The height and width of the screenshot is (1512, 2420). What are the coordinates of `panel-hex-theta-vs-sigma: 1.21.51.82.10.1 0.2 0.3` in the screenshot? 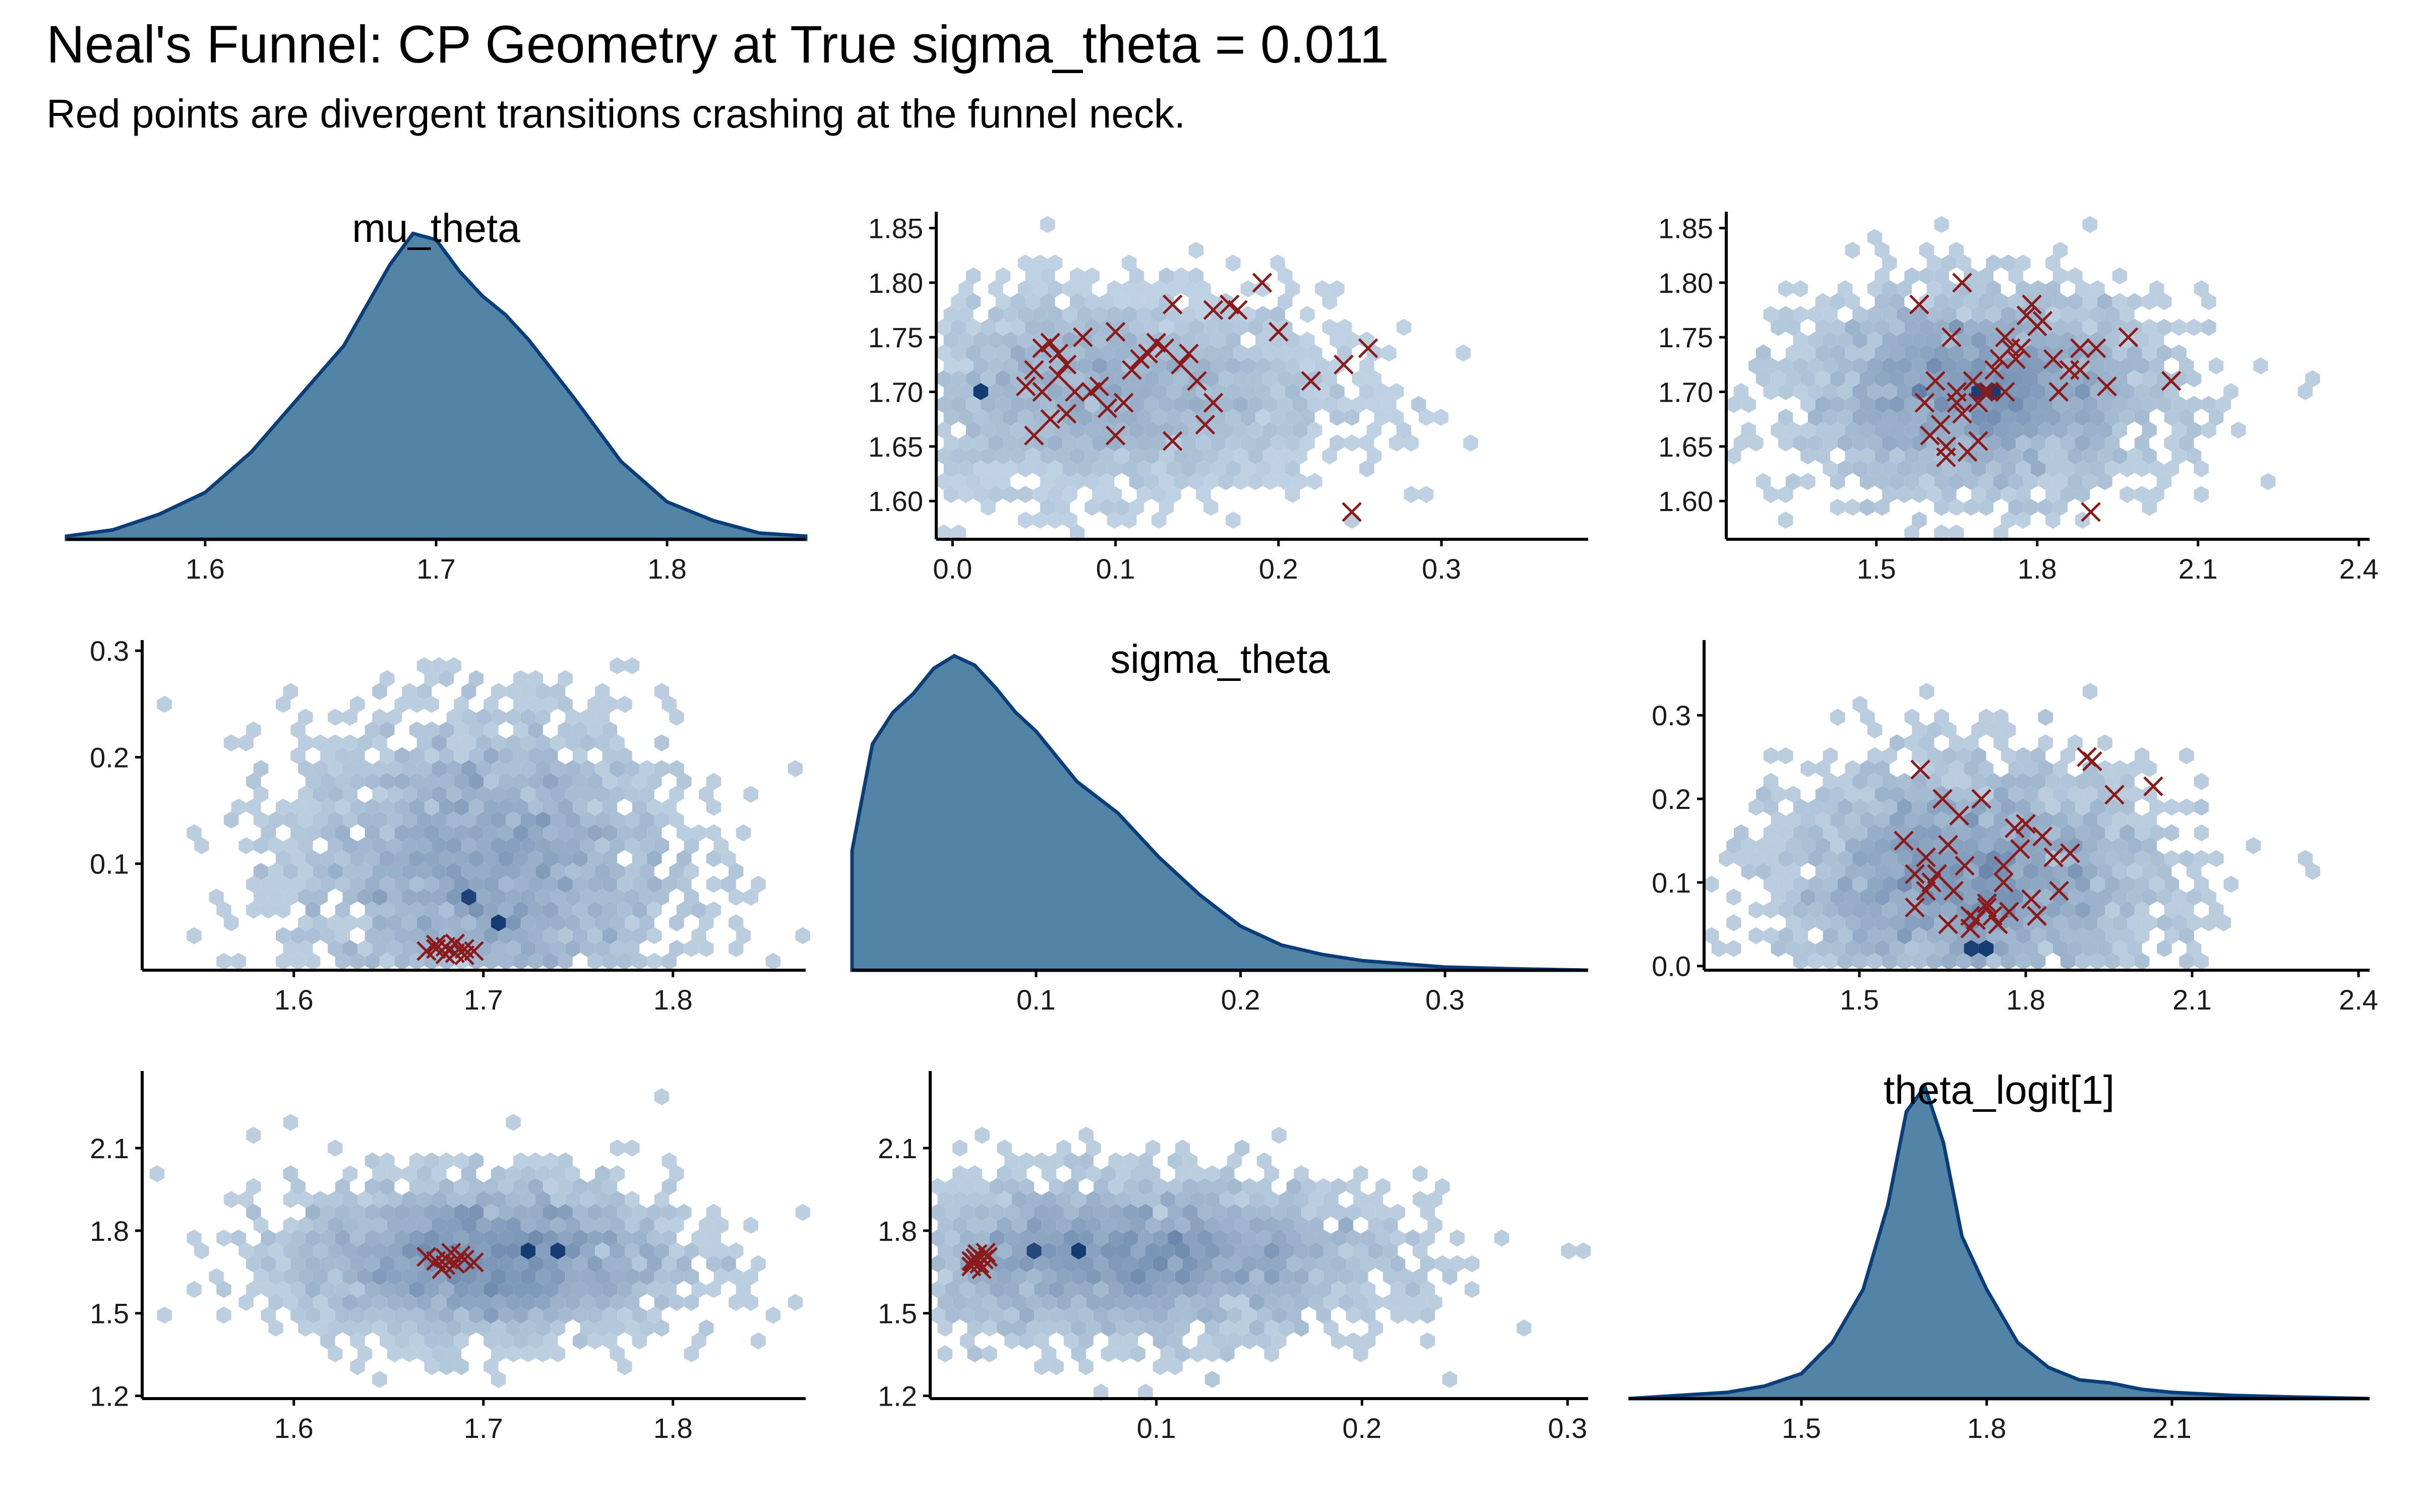 It's located at (1234, 1257).